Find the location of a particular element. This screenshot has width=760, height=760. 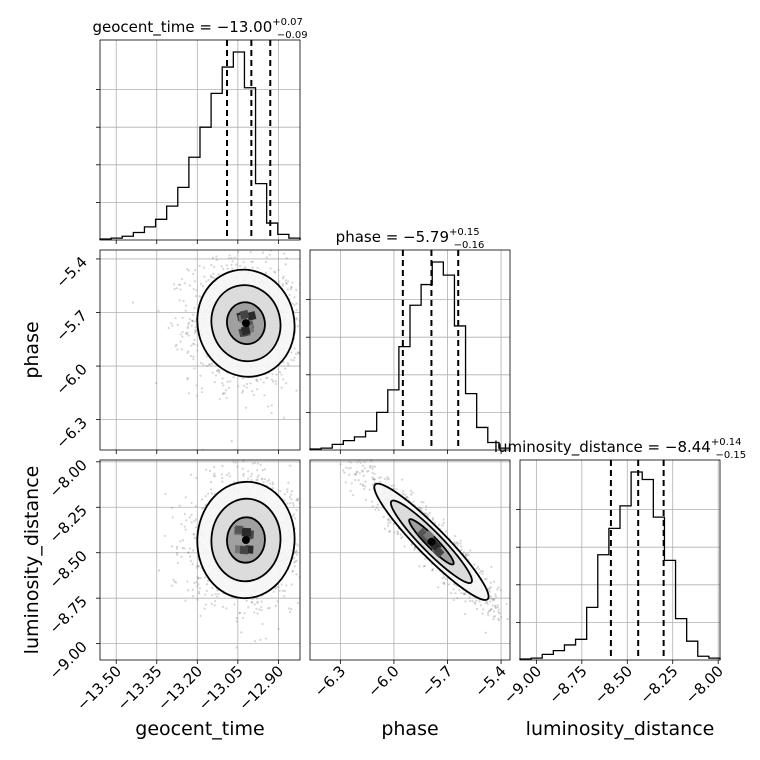

y-tick-label: −5.4 is located at coordinates (71, 272).